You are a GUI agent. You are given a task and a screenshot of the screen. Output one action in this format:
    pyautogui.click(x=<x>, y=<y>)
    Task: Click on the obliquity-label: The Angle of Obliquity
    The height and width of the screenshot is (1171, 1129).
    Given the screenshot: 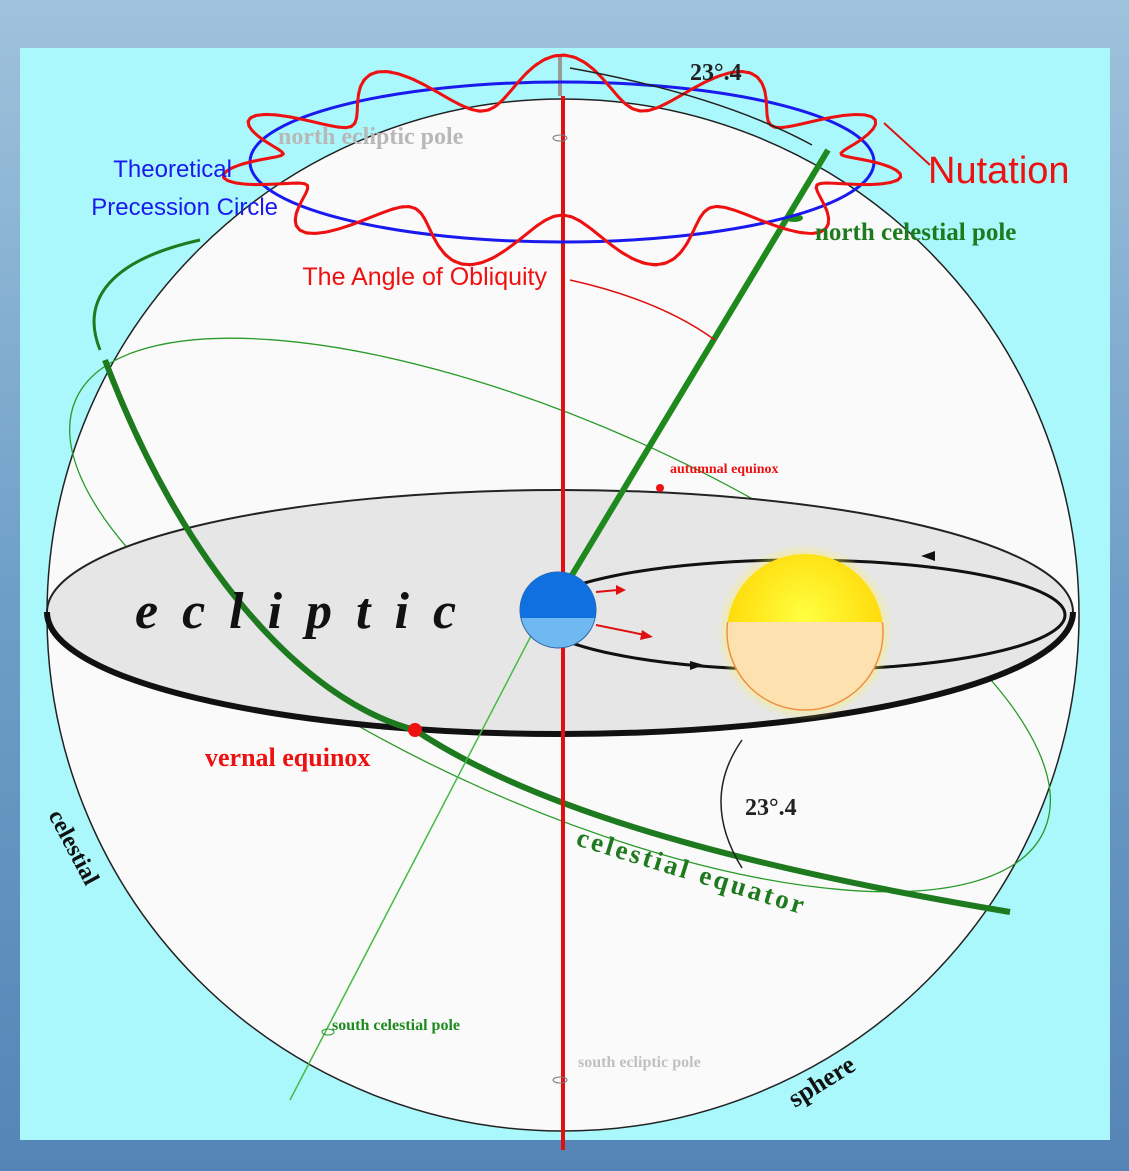 What is the action you would take?
    pyautogui.click(x=424, y=277)
    